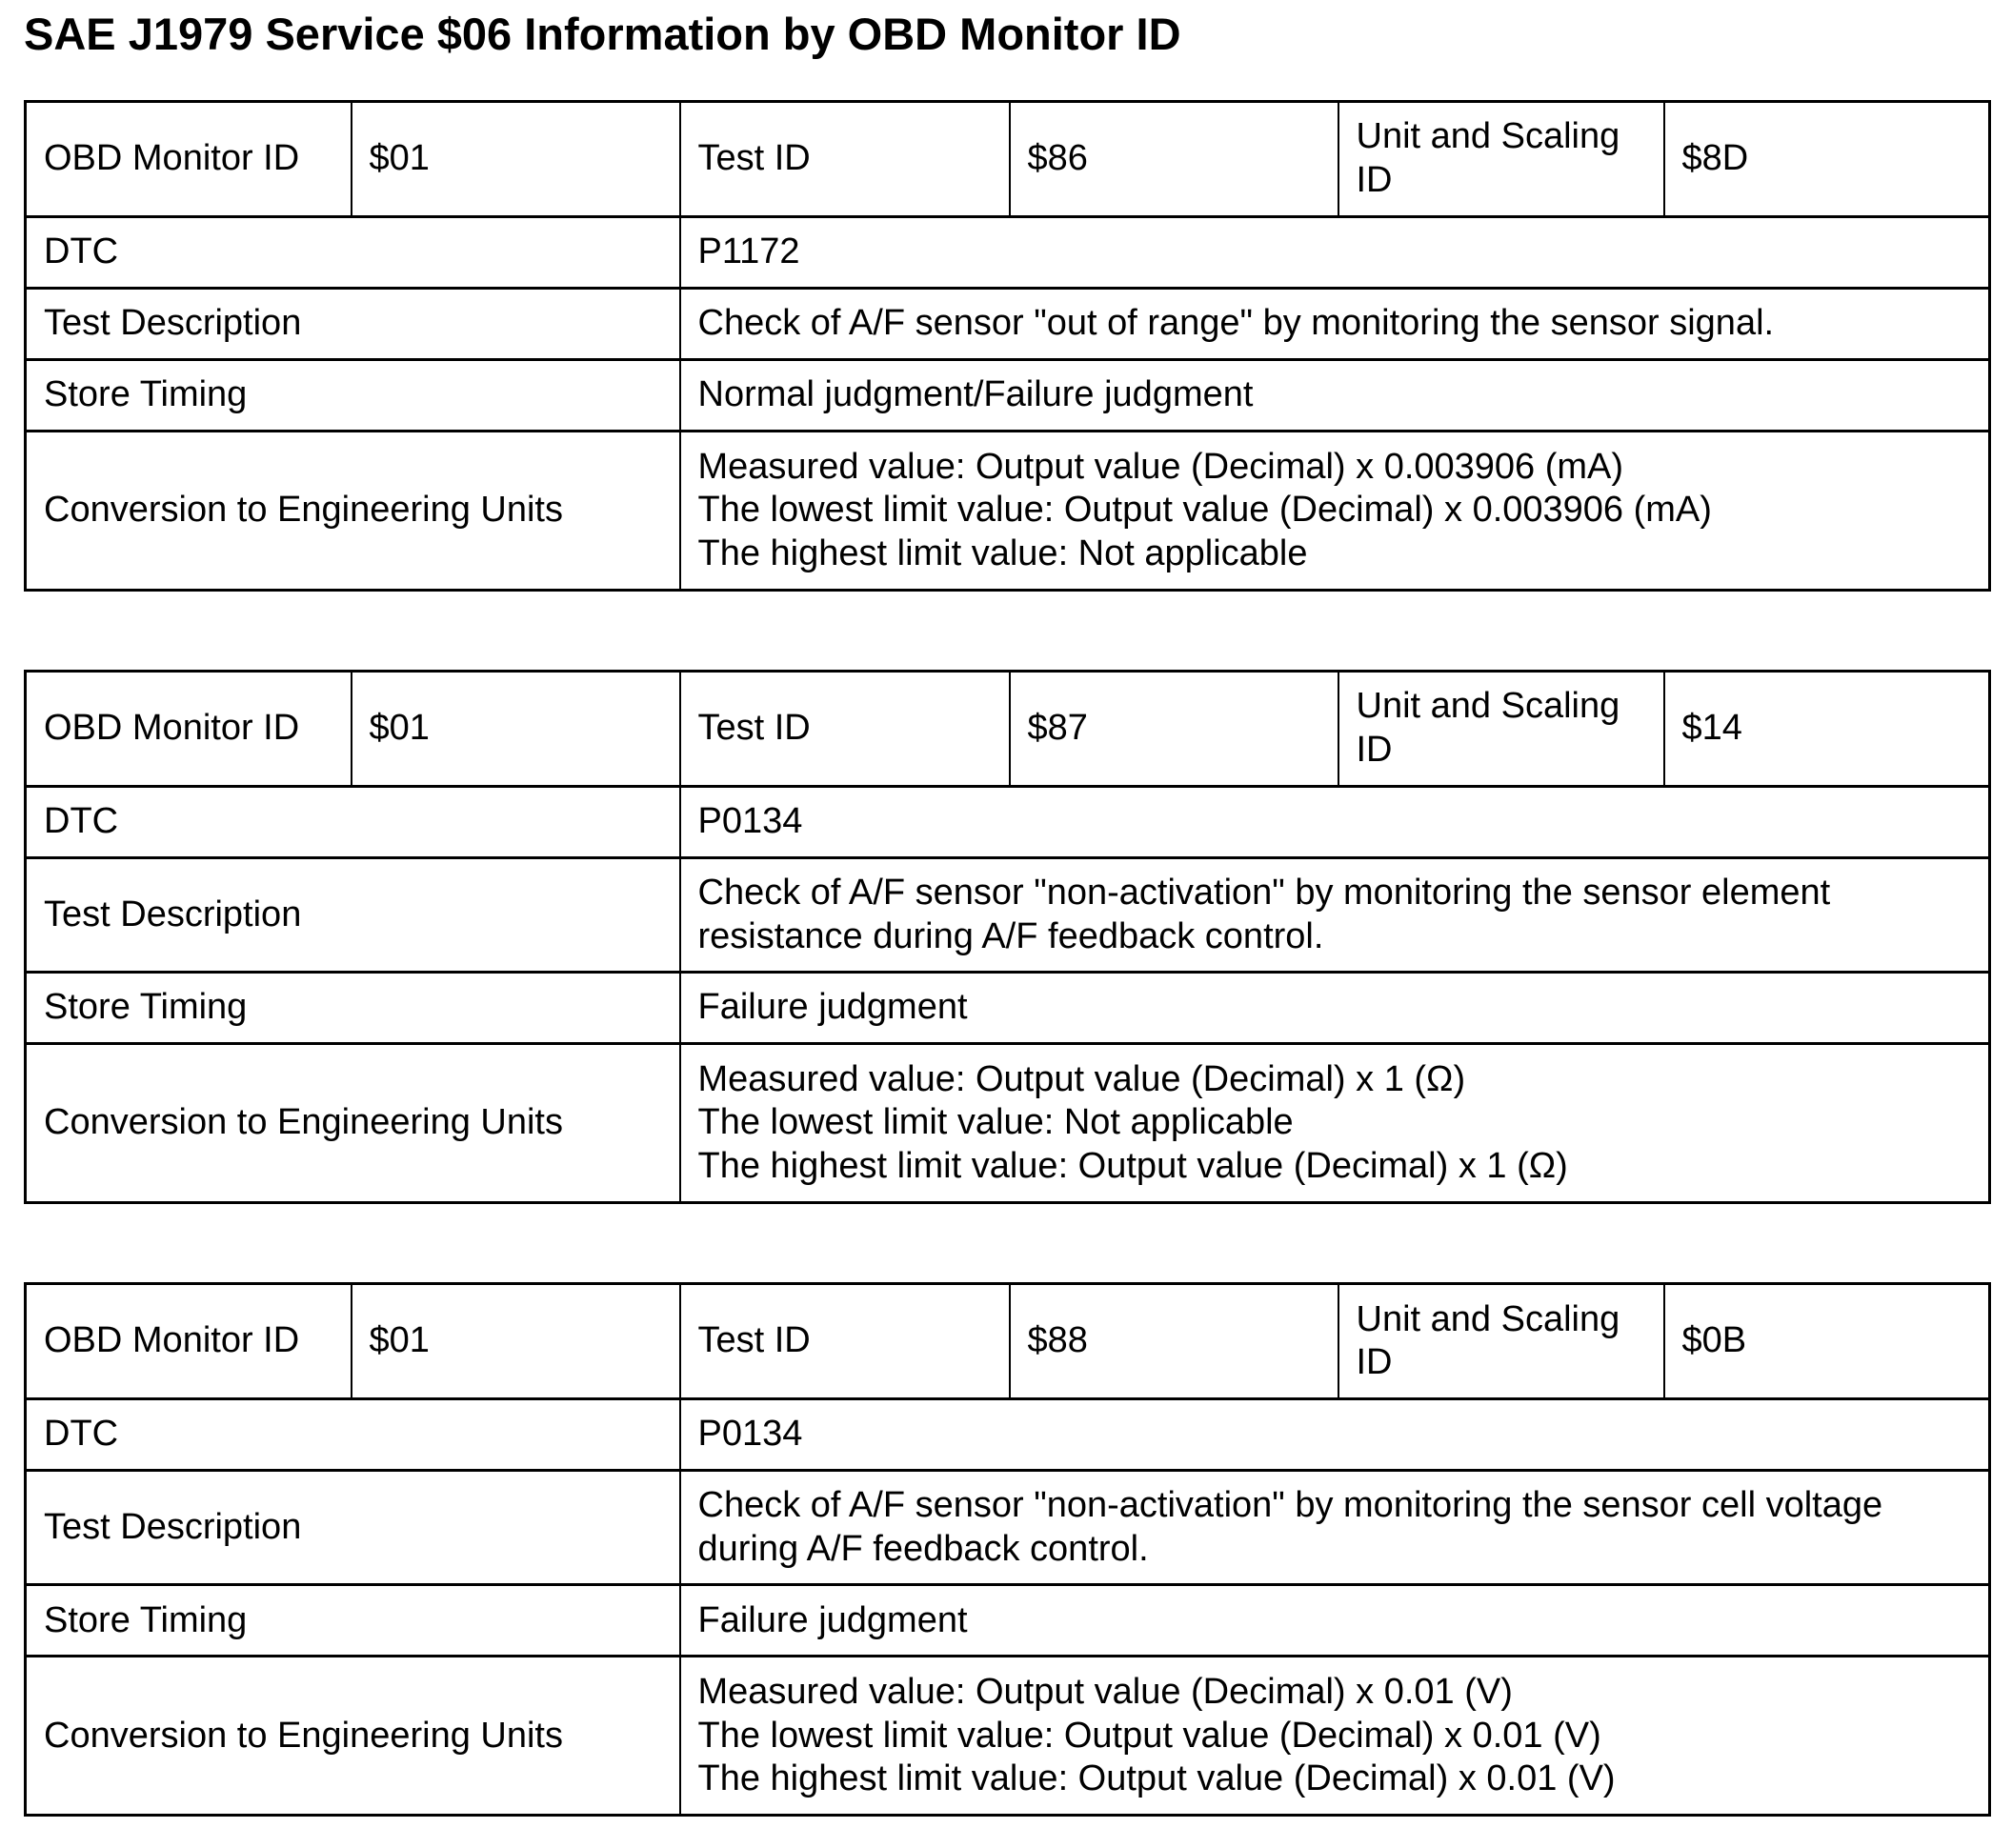  I want to click on test-id-value: $87, so click(1173, 729).